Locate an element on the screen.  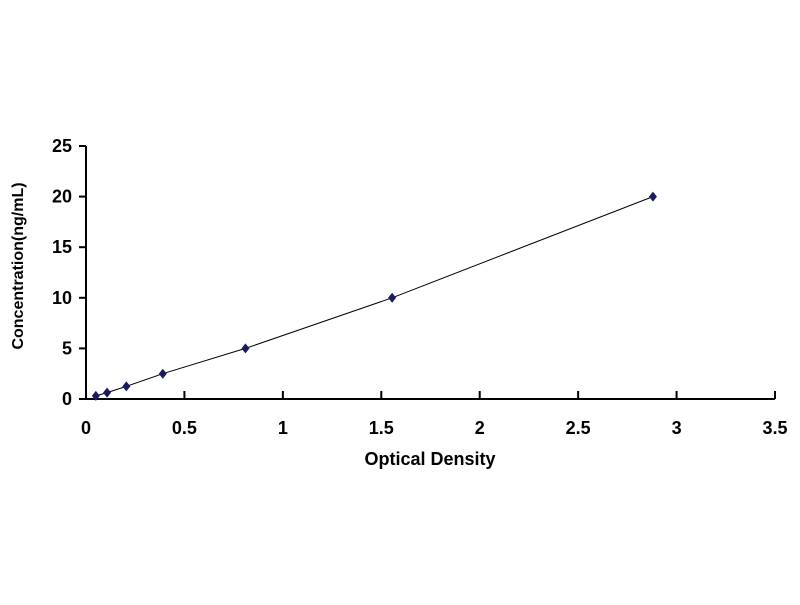
x-tick-label: 0 is located at coordinates (86, 428).